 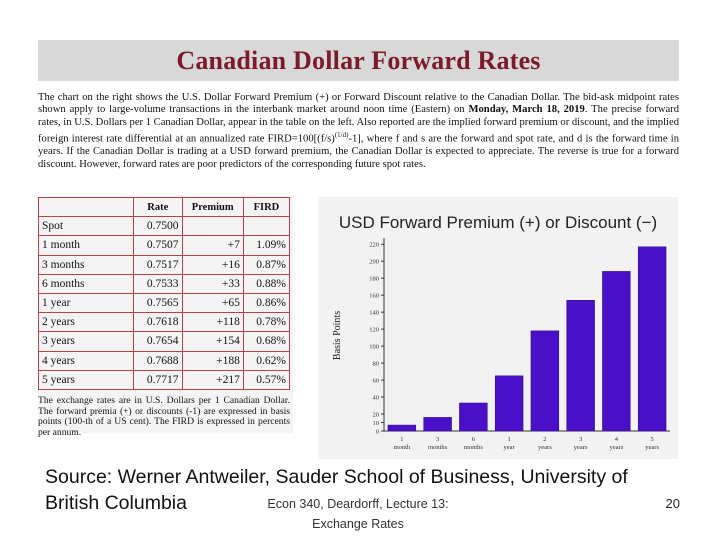 What do you see at coordinates (86, 207) in the screenshot?
I see `header-term` at bounding box center [86, 207].